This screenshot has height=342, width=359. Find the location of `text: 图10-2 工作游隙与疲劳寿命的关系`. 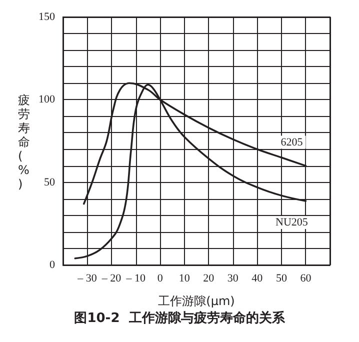

text: 图10-2 工作游隙与疲劳寿命的关系 is located at coordinates (180, 318).